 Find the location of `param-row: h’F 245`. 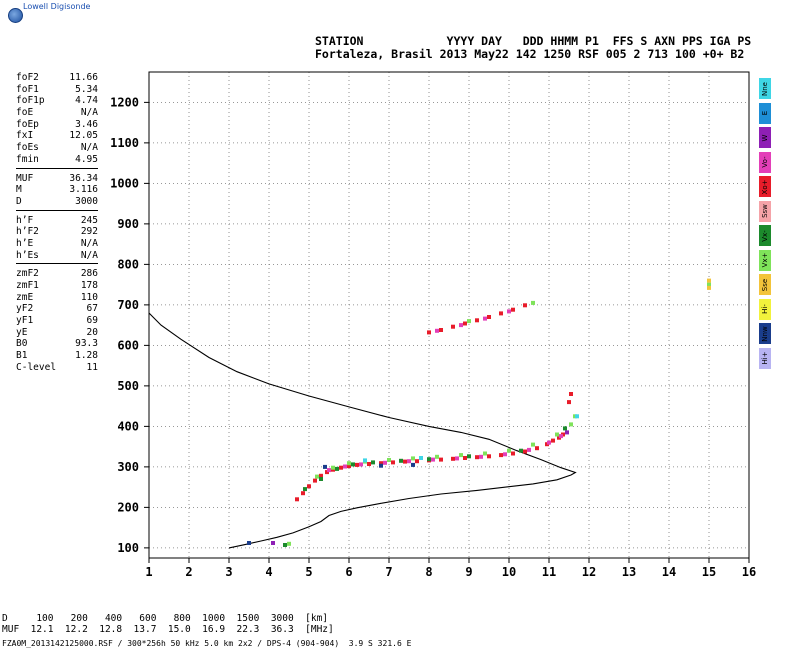

param-row: h’F 245 is located at coordinates (57, 221).